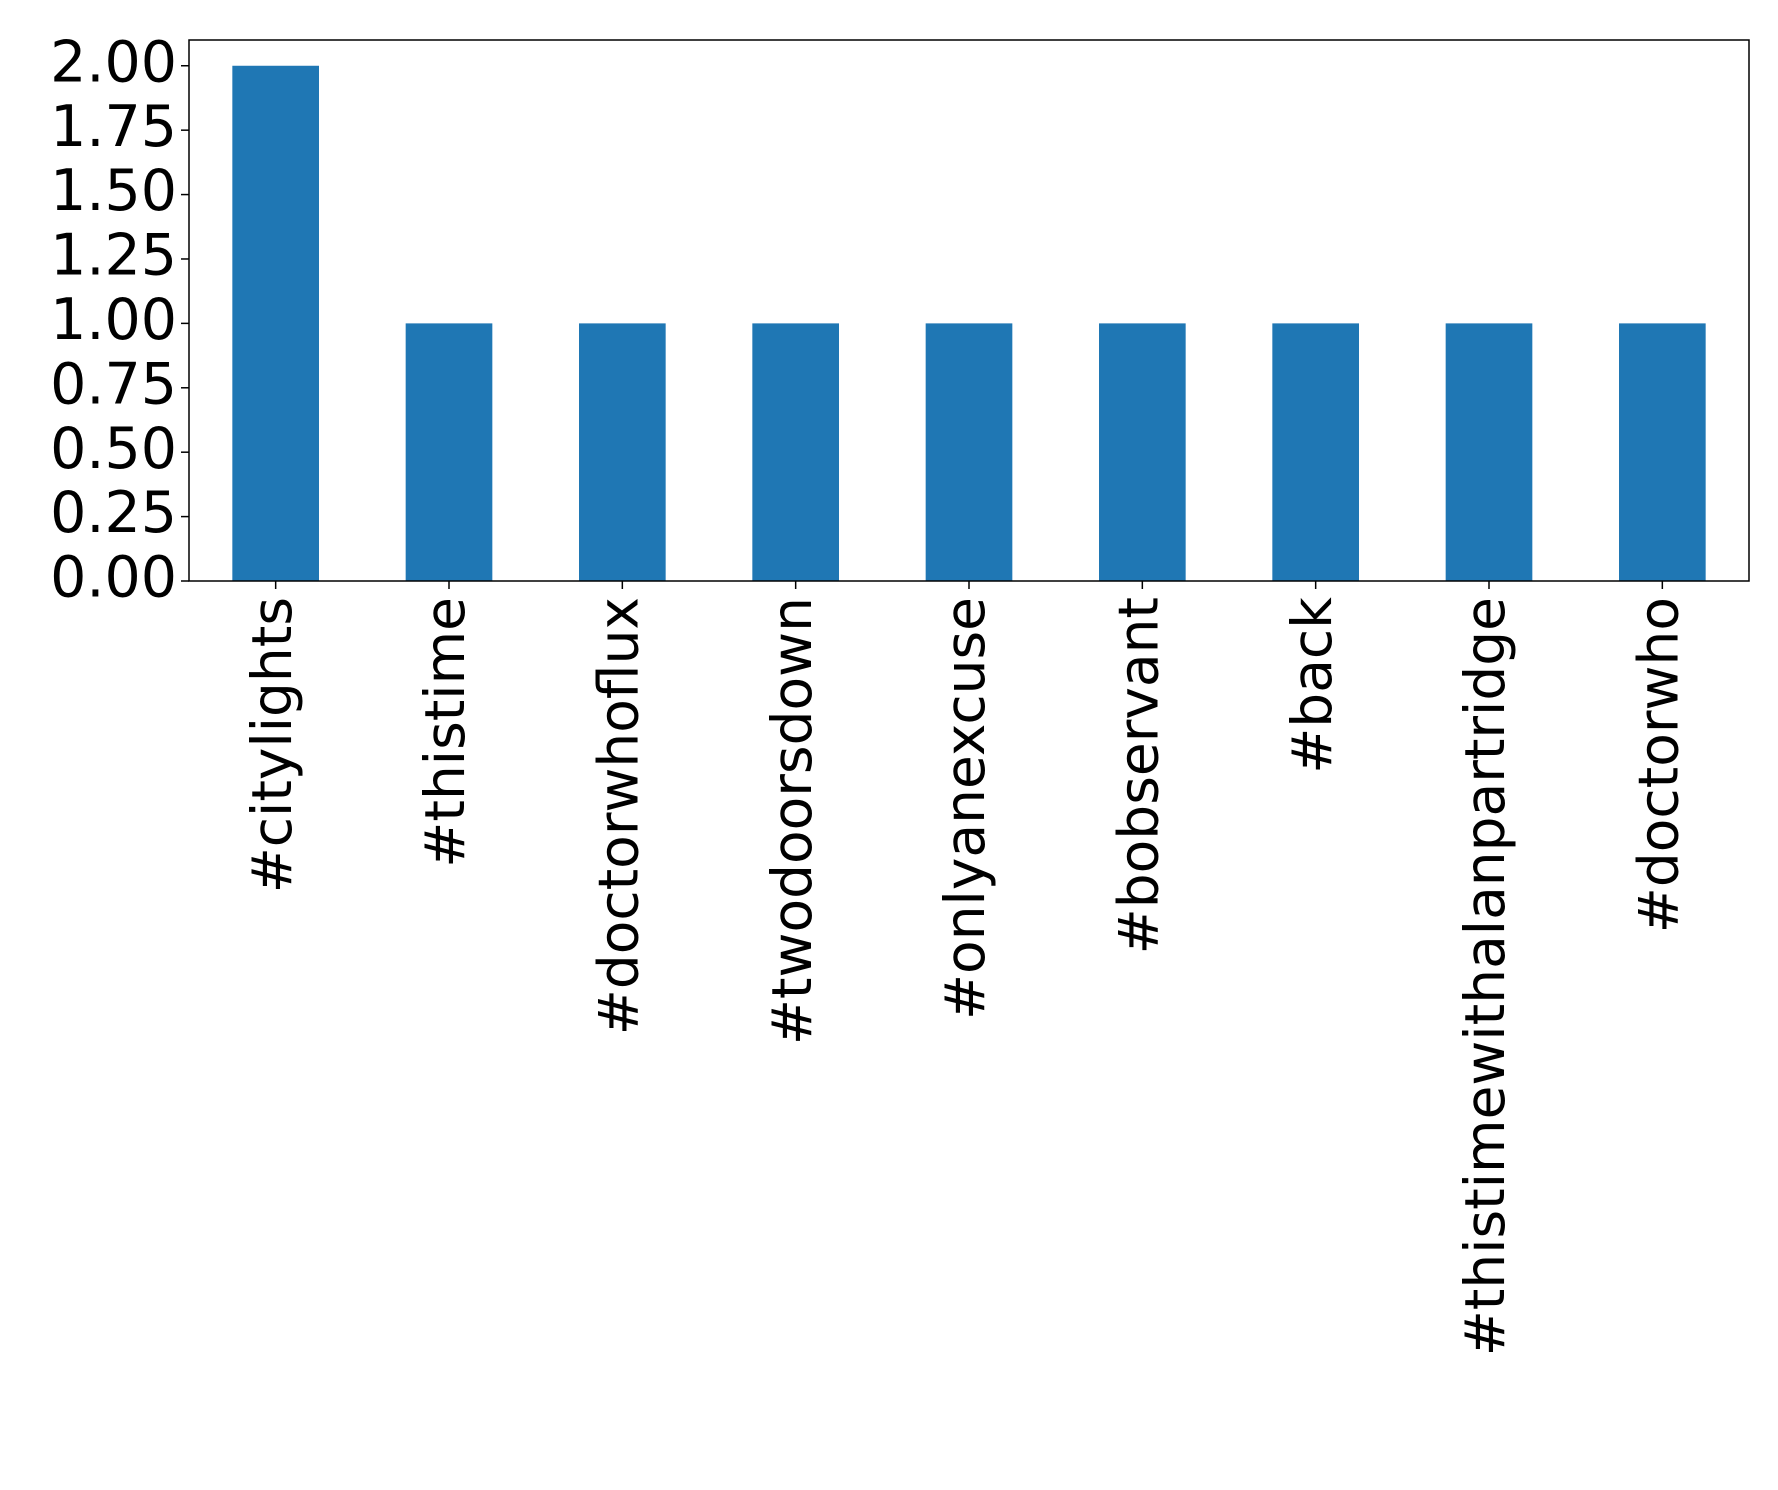 The width and height of the screenshot is (1778, 1490). What do you see at coordinates (1138, 775) in the screenshot?
I see `x-tick-label: #bobservant` at bounding box center [1138, 775].